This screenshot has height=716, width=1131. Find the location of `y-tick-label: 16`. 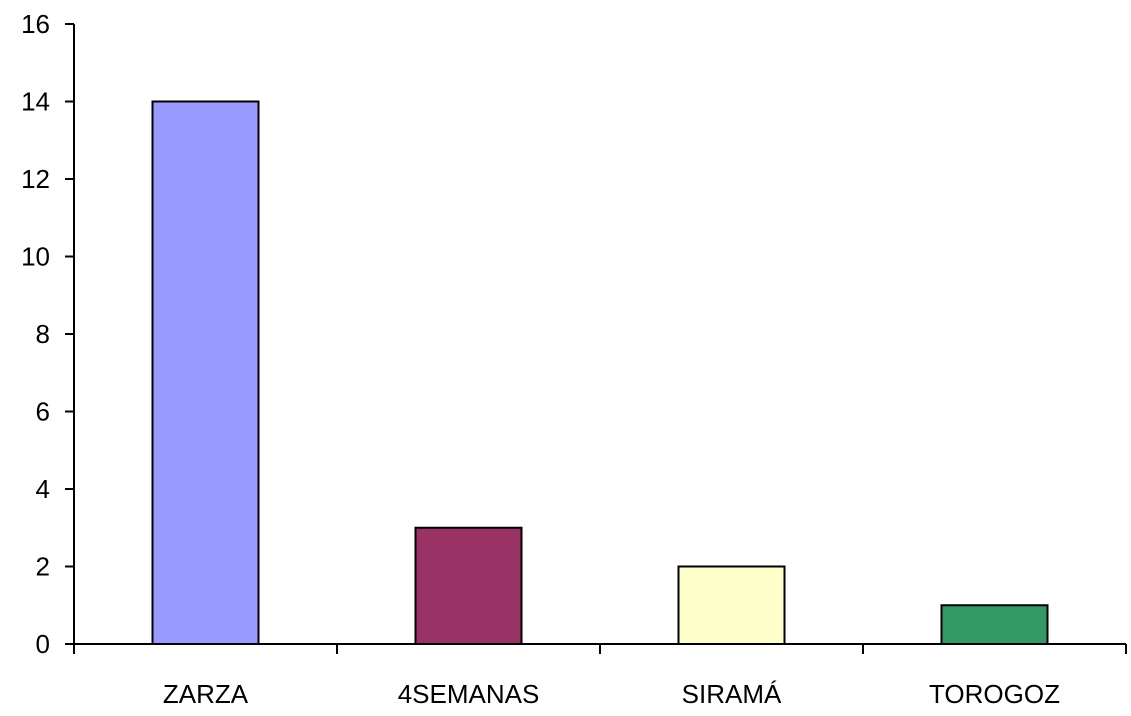

y-tick-label: 16 is located at coordinates (35, 24).